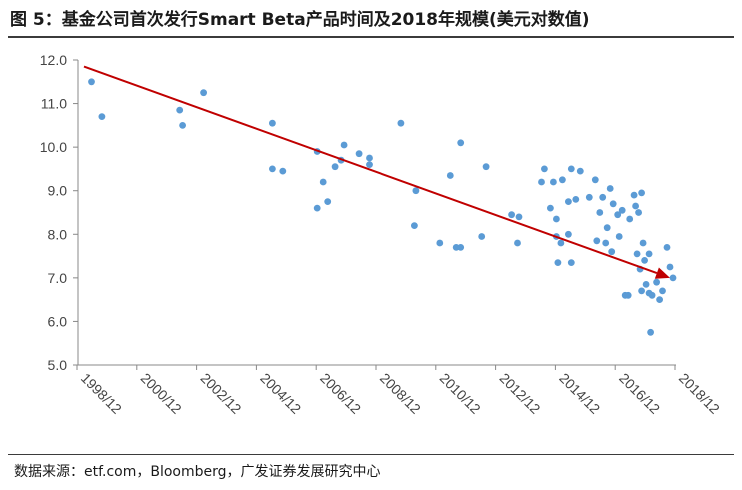 This screenshot has height=490, width=742. What do you see at coordinates (662, 273) in the screenshot?
I see `trend-arrowhead` at bounding box center [662, 273].